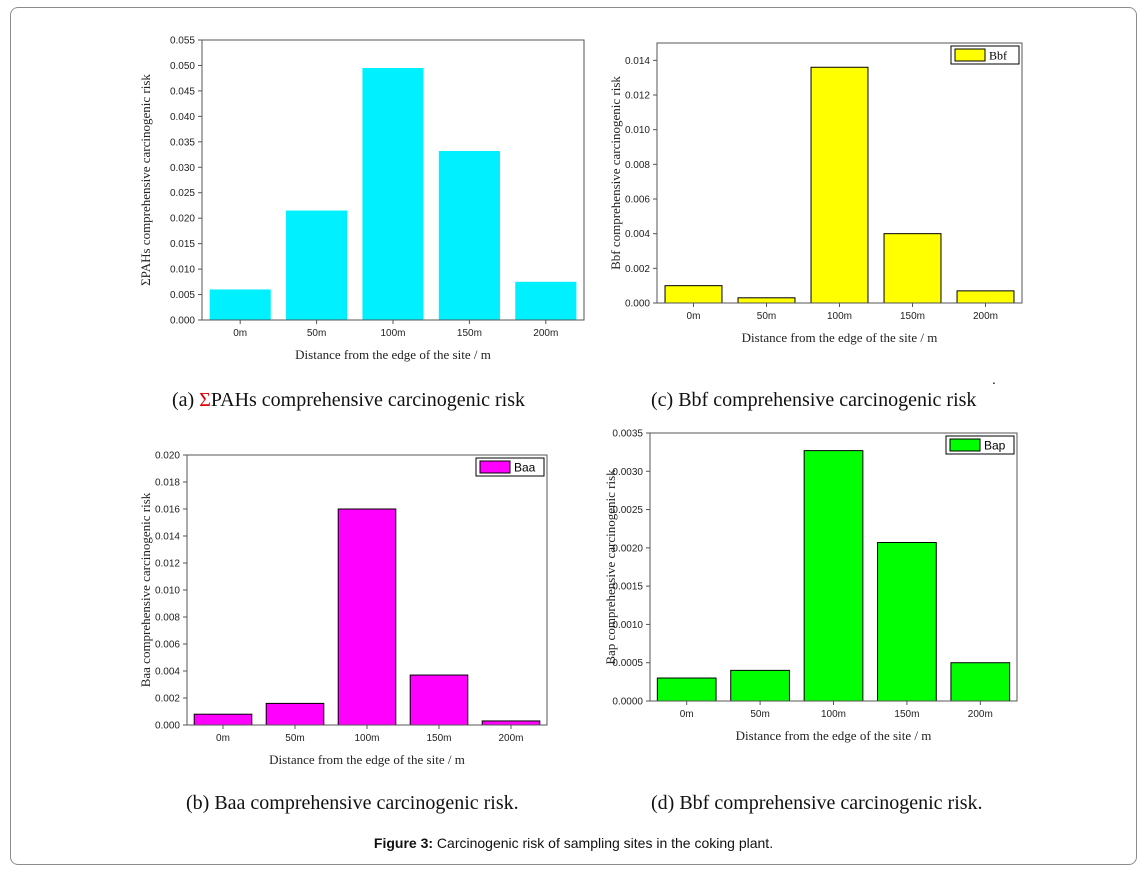 The height and width of the screenshot is (877, 1147). I want to click on xtick-label-a: 150m, so click(469, 333).